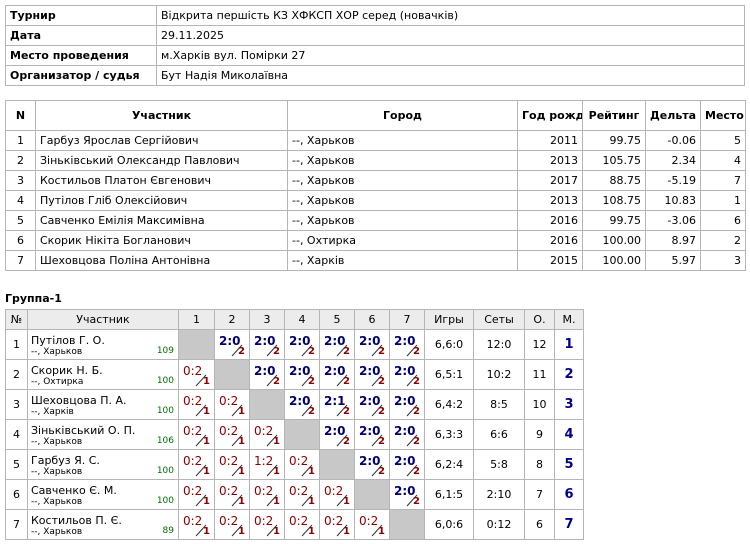  What do you see at coordinates (499, 494) in the screenshot?
I see `sets: 2:10` at bounding box center [499, 494].